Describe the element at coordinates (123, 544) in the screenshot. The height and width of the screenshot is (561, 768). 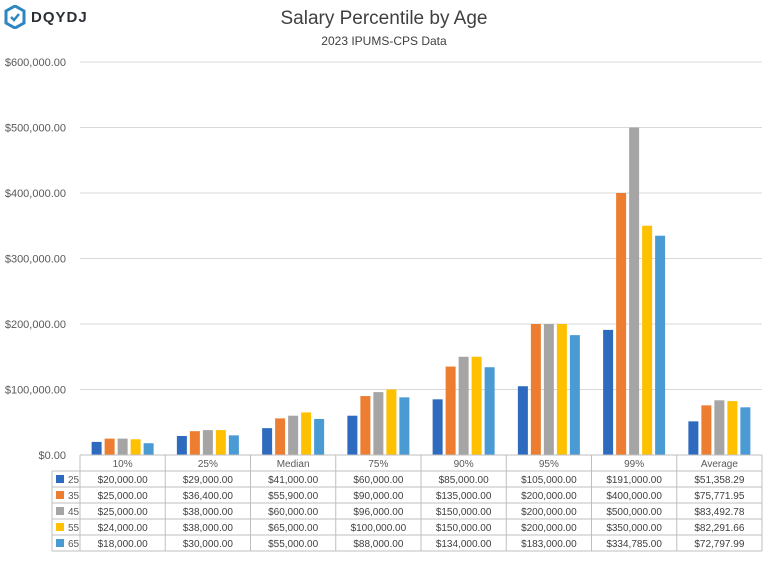
I see `table-cell: $18,000.00` at that location.